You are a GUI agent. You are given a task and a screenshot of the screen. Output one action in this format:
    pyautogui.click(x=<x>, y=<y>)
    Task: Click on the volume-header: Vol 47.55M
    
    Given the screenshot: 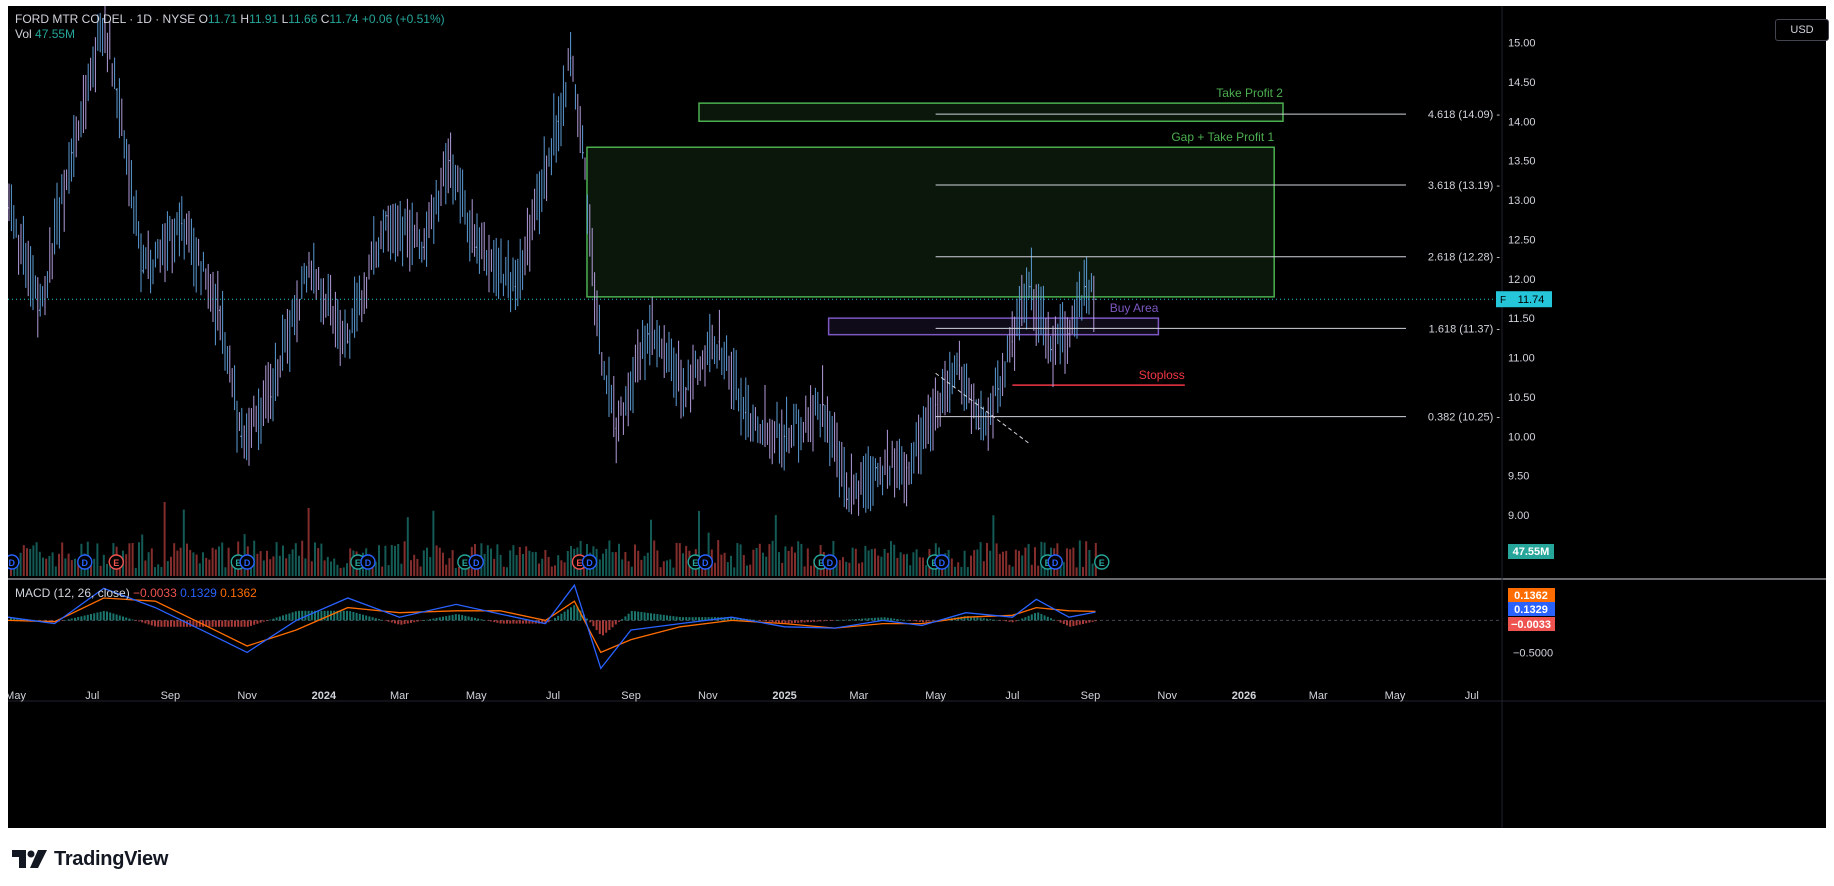 What is the action you would take?
    pyautogui.click(x=45, y=34)
    